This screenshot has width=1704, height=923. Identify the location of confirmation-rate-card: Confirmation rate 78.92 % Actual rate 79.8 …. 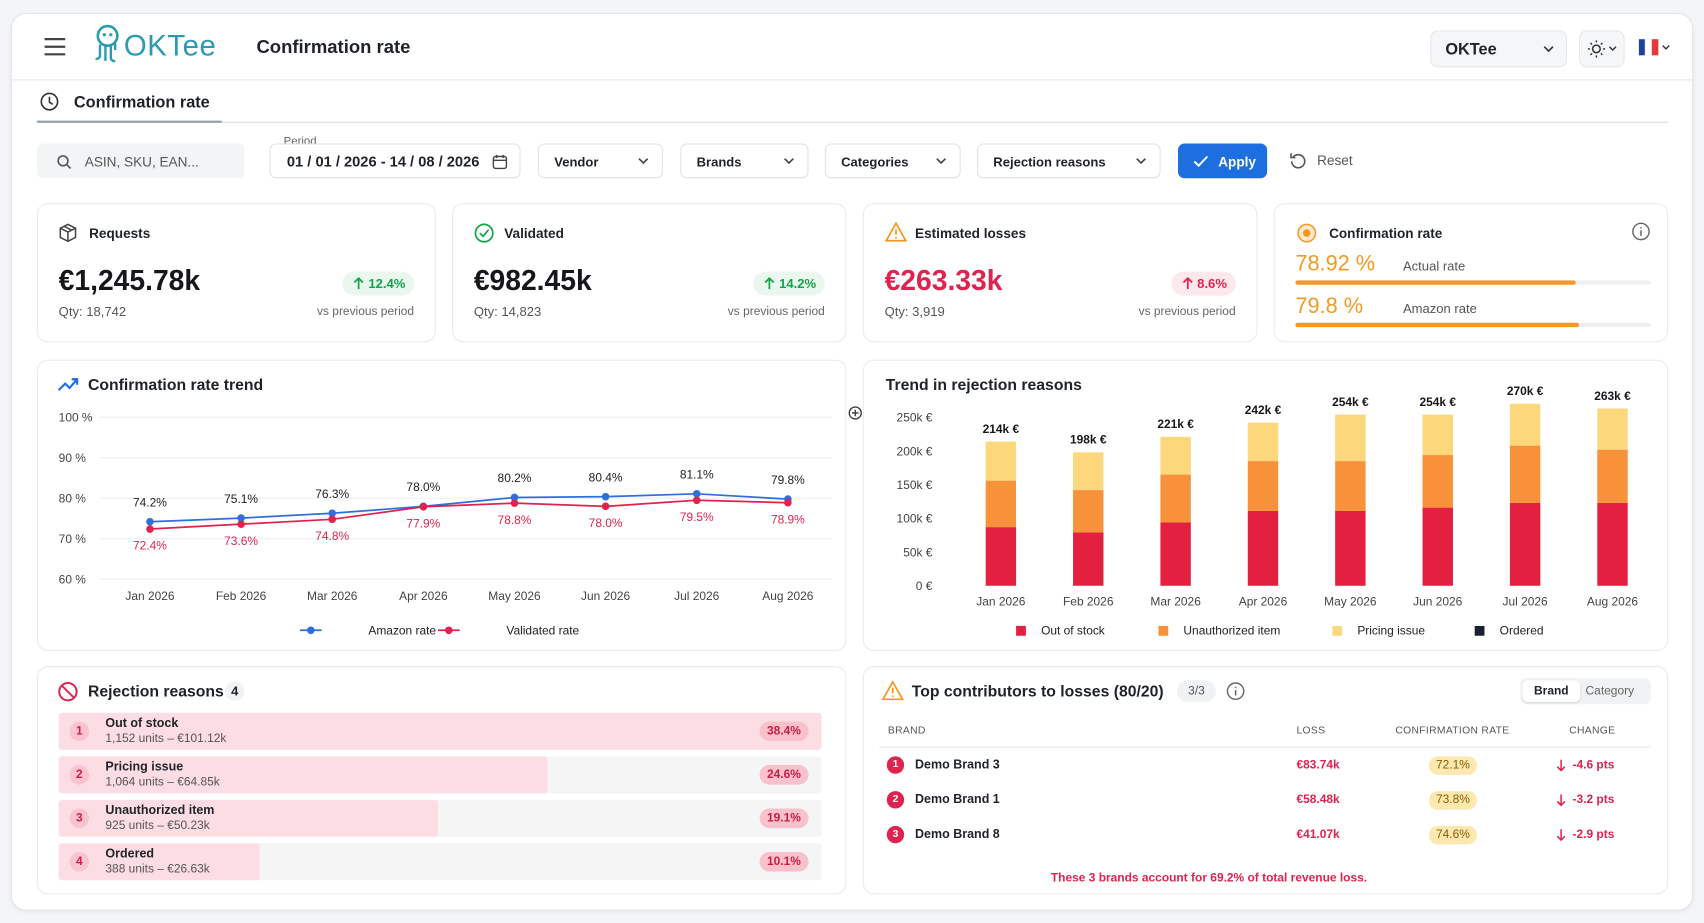
(1471, 273).